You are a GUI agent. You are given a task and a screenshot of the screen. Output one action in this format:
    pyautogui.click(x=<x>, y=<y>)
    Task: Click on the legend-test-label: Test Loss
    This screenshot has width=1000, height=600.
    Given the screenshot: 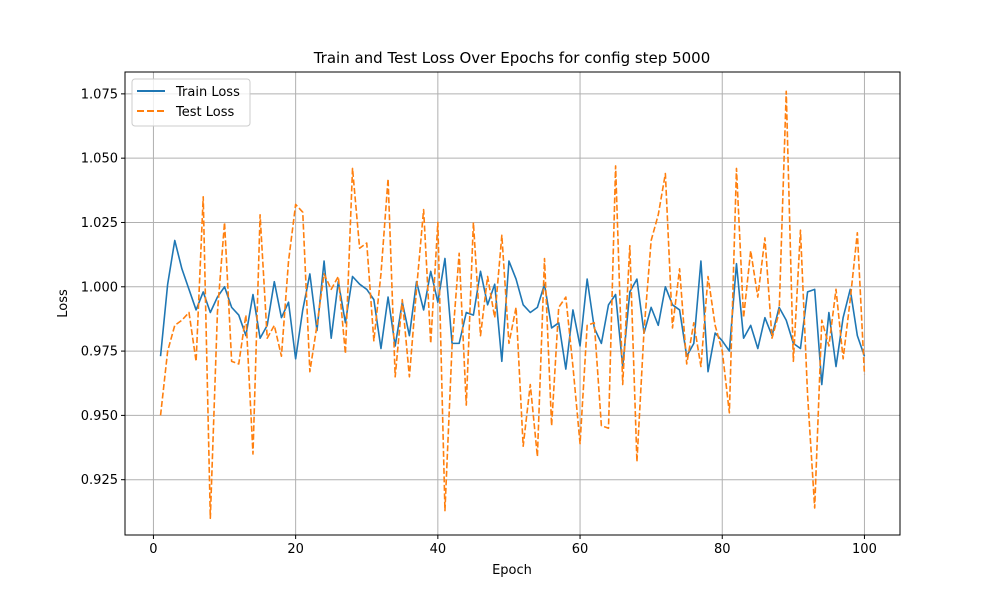 What is the action you would take?
    pyautogui.click(x=204, y=112)
    